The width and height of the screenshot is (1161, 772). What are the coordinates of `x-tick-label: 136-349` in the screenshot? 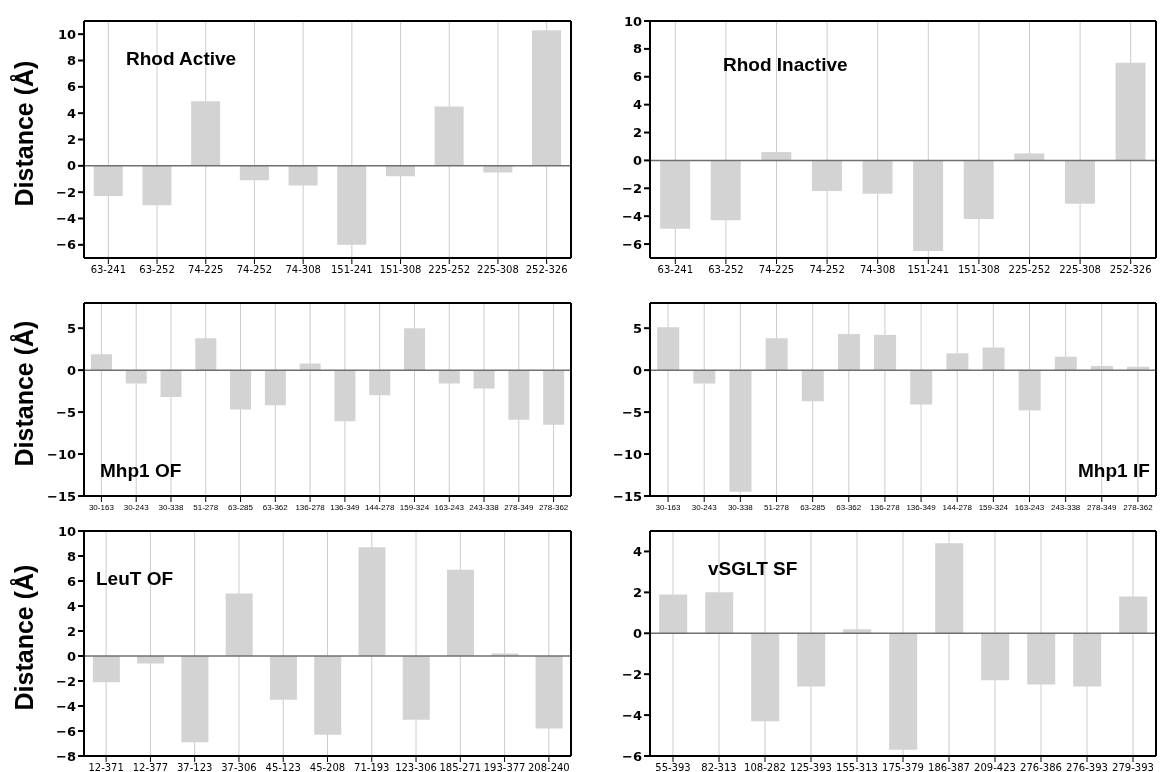 It's located at (921, 507).